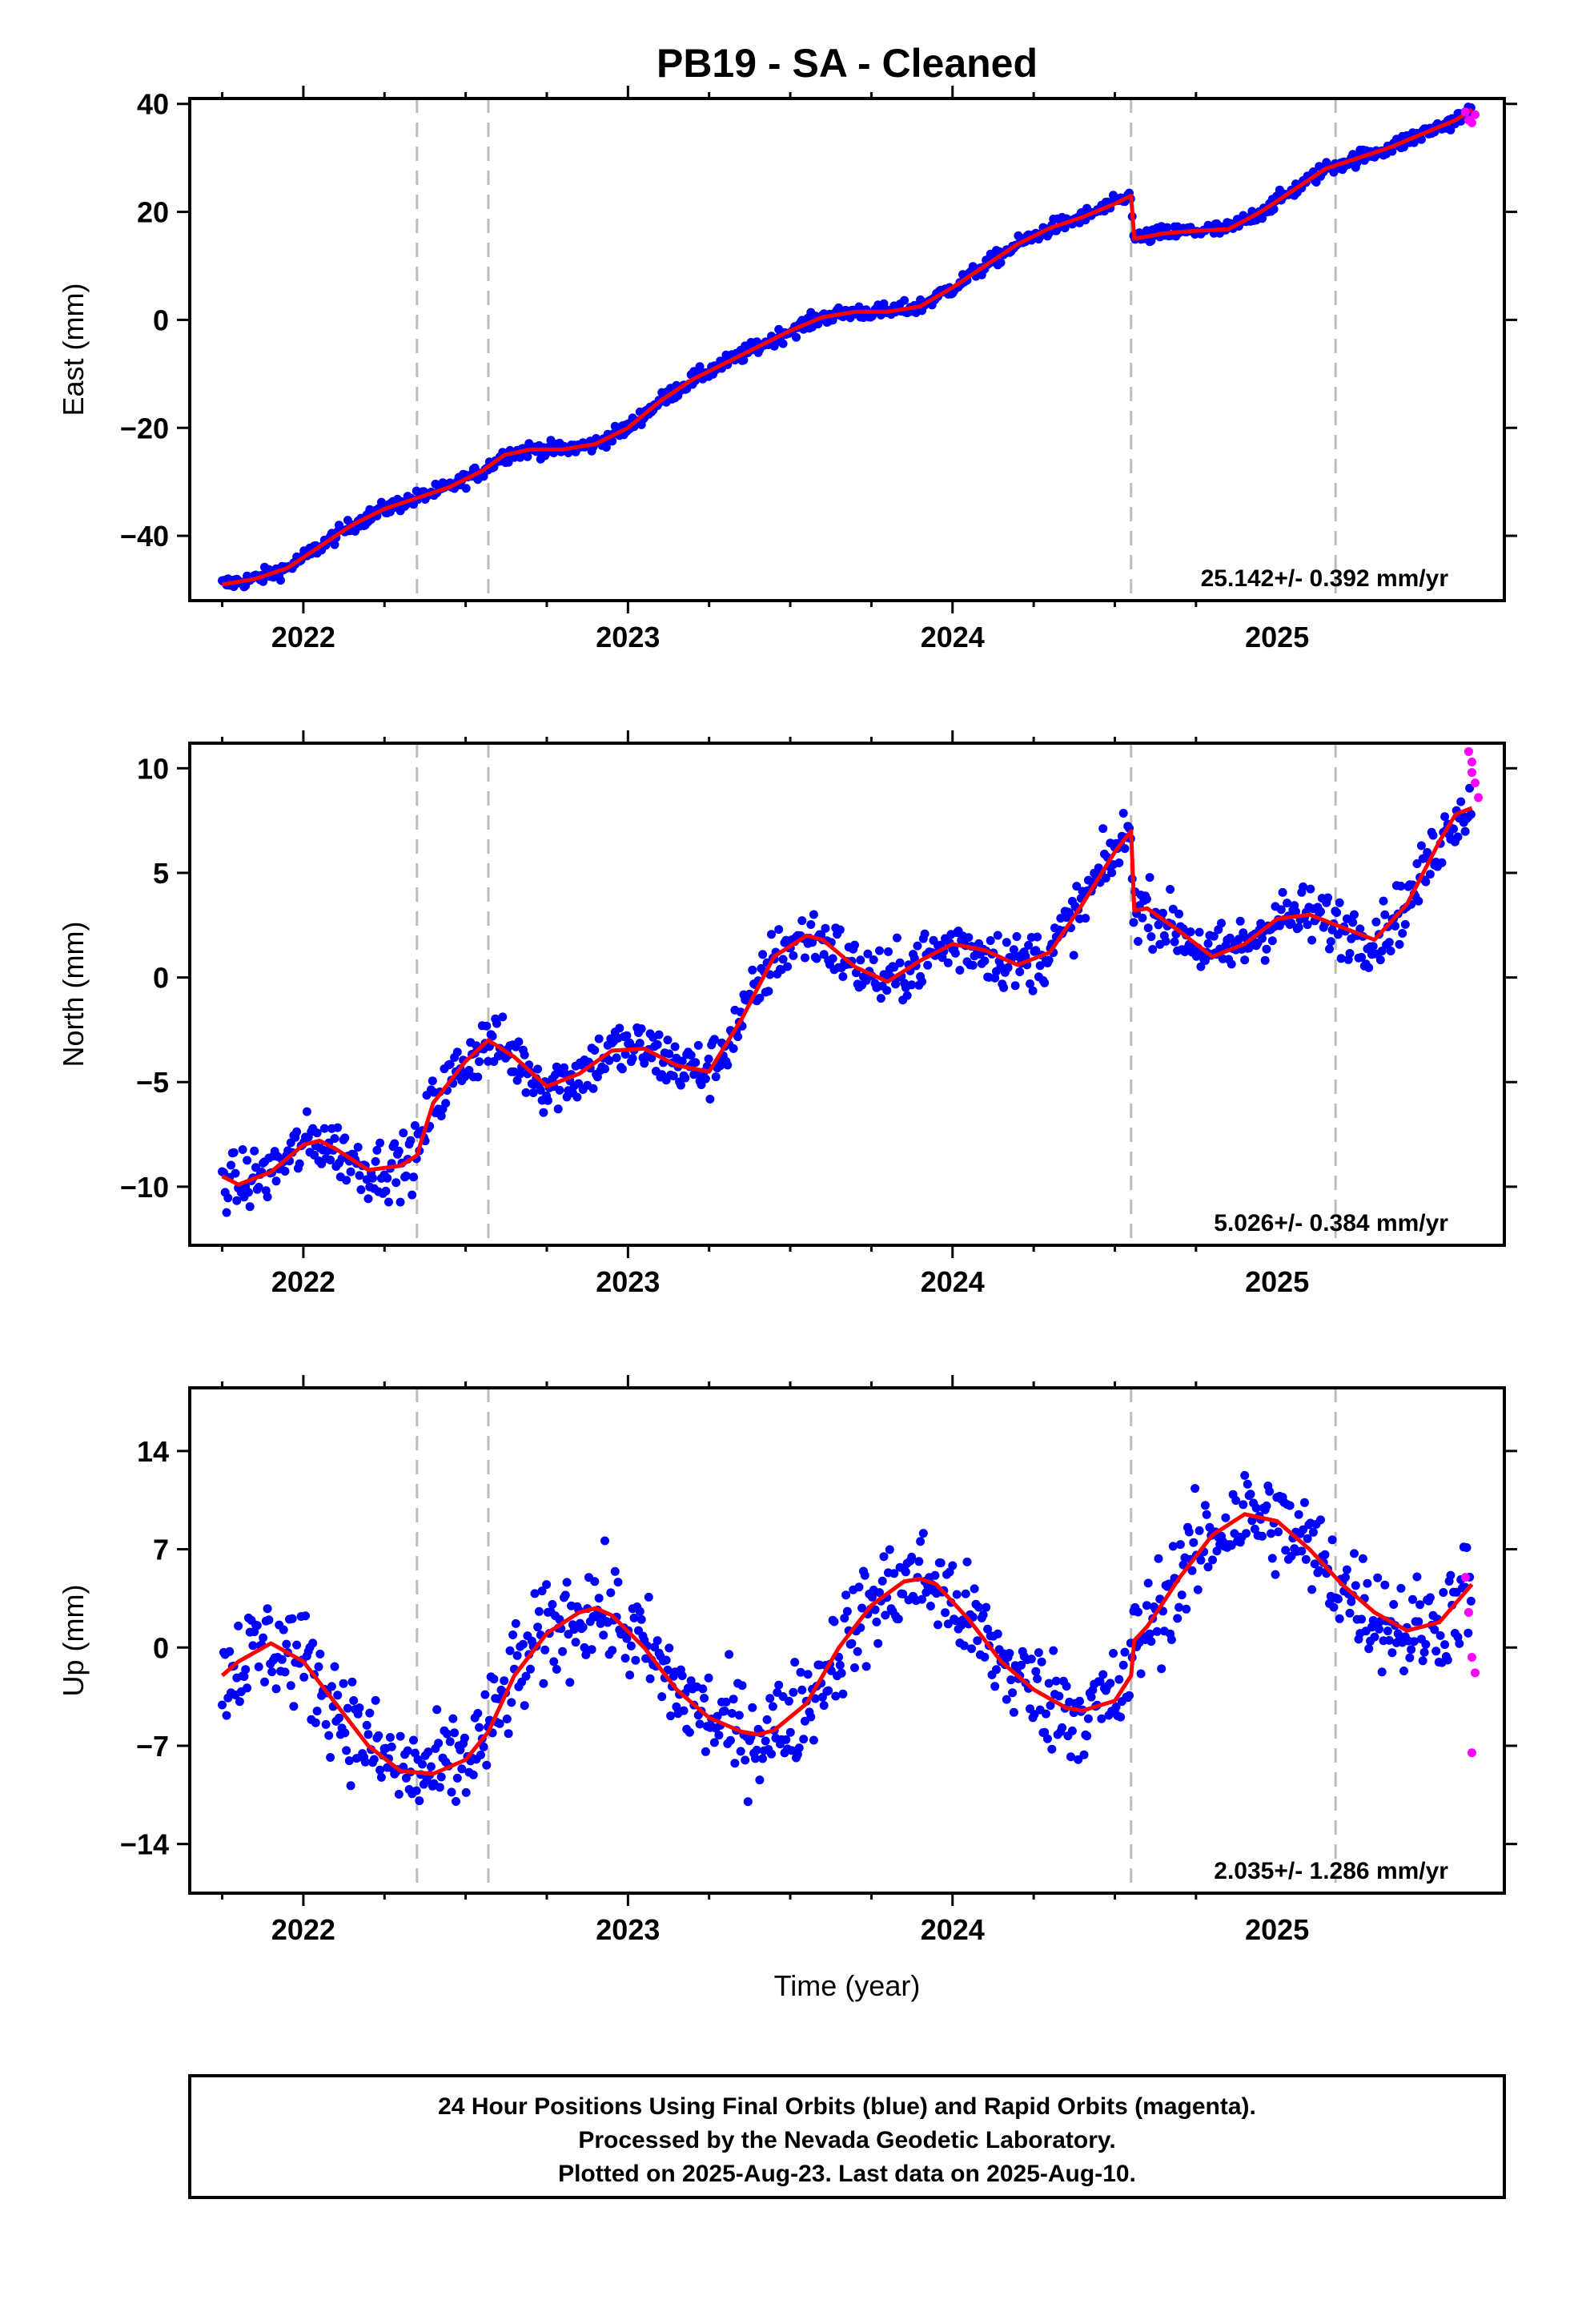 Image resolution: width=1582 pixels, height=2324 pixels. I want to click on chart-title: PB19 - SA - Cleaned, so click(847, 63).